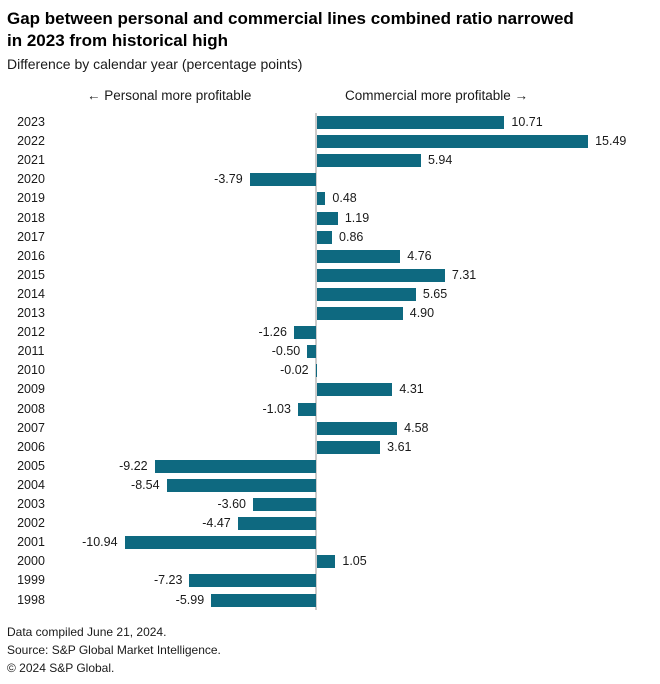 The height and width of the screenshot is (684, 660). I want to click on year-tick-label: 2007, so click(31, 427).